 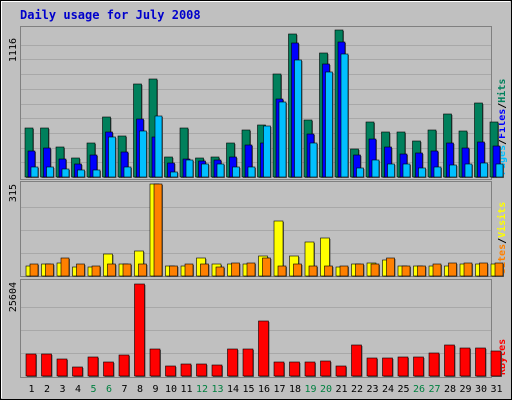 What do you see at coordinates (326, 389) in the screenshot?
I see `day-label: 20` at bounding box center [326, 389].